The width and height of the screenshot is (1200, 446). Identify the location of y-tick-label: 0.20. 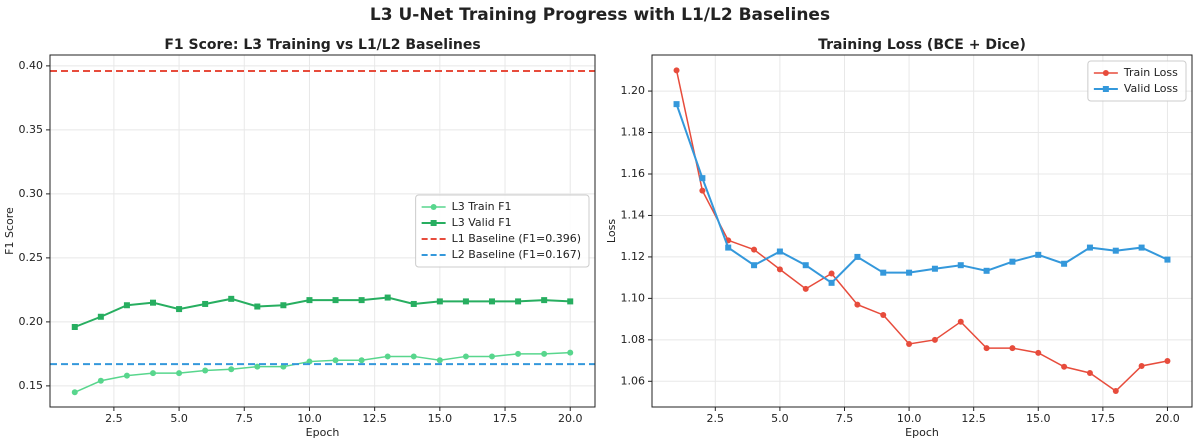
(31, 321).